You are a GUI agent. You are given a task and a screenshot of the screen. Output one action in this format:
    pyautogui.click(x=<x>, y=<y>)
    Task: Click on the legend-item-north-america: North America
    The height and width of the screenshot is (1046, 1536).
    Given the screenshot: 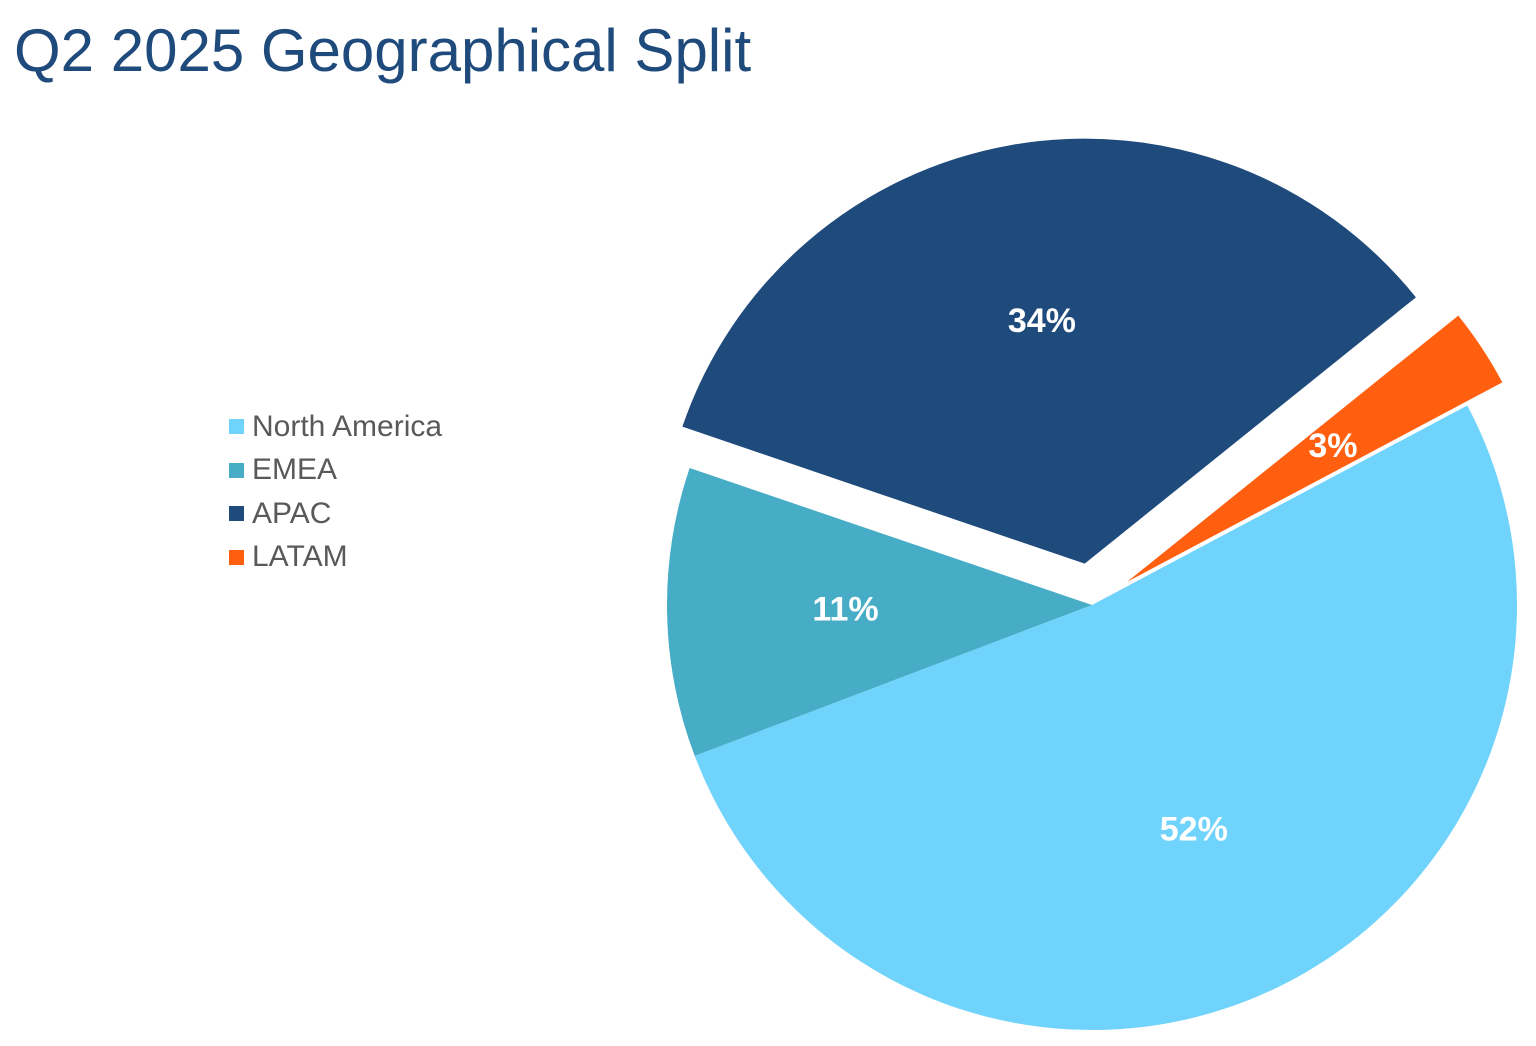 What is the action you would take?
    pyautogui.click(x=335, y=427)
    